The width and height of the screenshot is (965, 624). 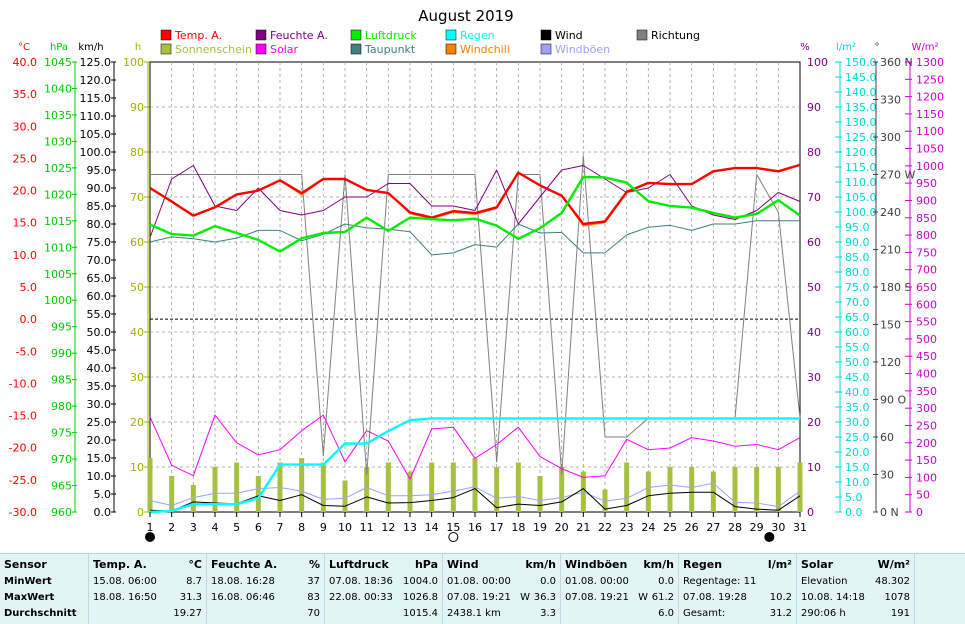 What do you see at coordinates (120, 564) in the screenshot?
I see `stats-temp-title: Temp. A.` at bounding box center [120, 564].